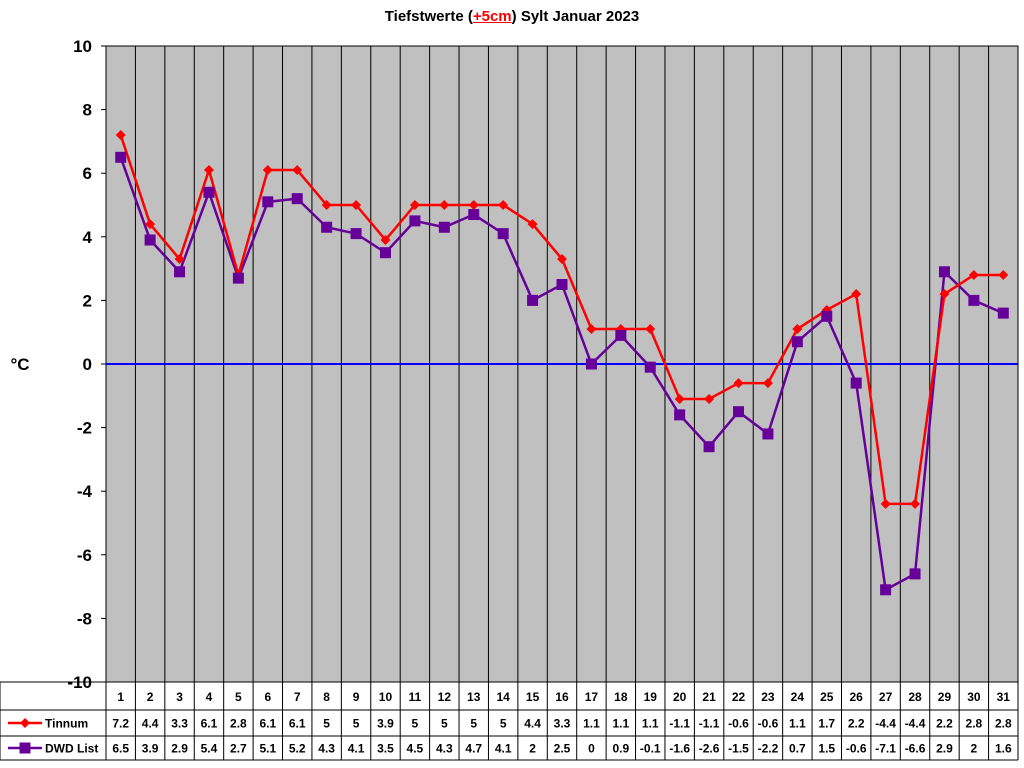 This screenshot has height=768, width=1024. What do you see at coordinates (680, 697) in the screenshot?
I see `category-label: 20` at bounding box center [680, 697].